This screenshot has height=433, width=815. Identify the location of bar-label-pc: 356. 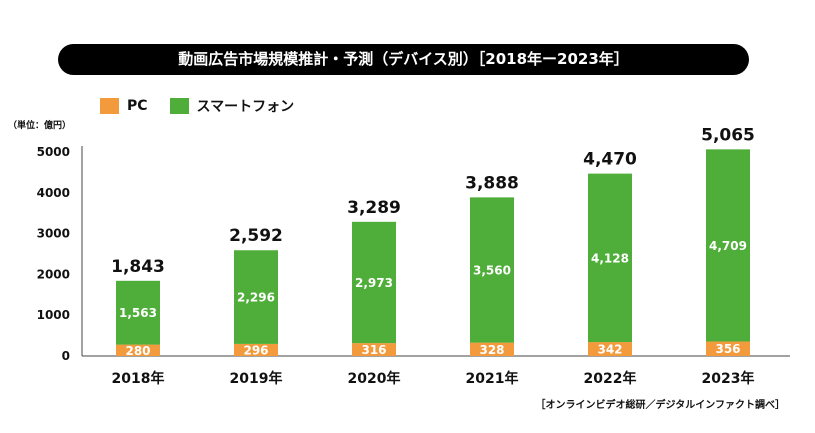
(727, 349).